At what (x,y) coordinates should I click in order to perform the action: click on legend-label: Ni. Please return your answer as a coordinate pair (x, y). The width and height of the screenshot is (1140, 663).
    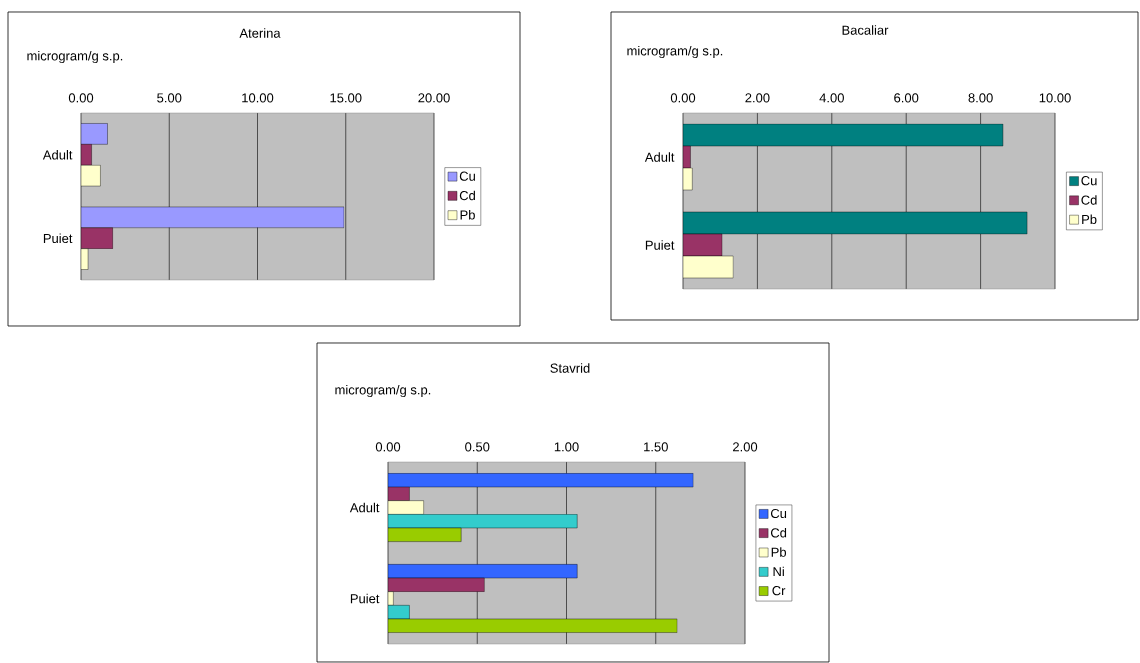
    Looking at the image, I should click on (778, 571).